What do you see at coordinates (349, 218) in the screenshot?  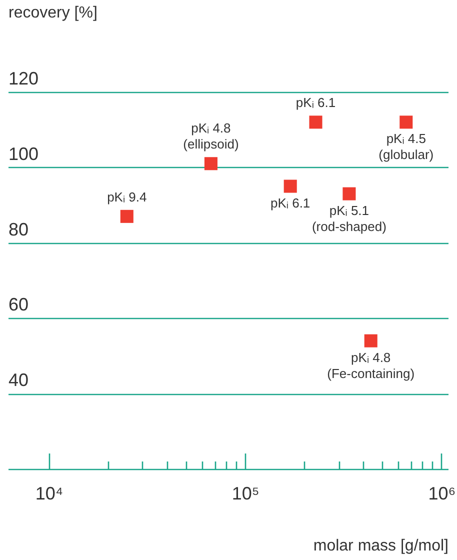 I see `annotation: pKᵢ 5.1 (rod-shaped)` at bounding box center [349, 218].